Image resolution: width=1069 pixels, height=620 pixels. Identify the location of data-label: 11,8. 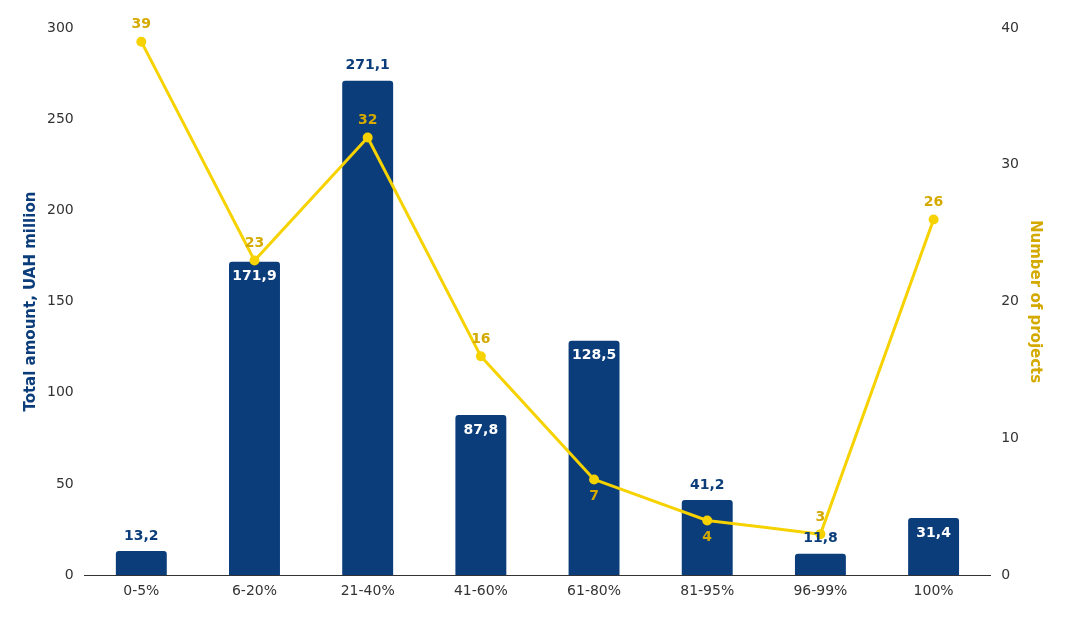
(820, 537).